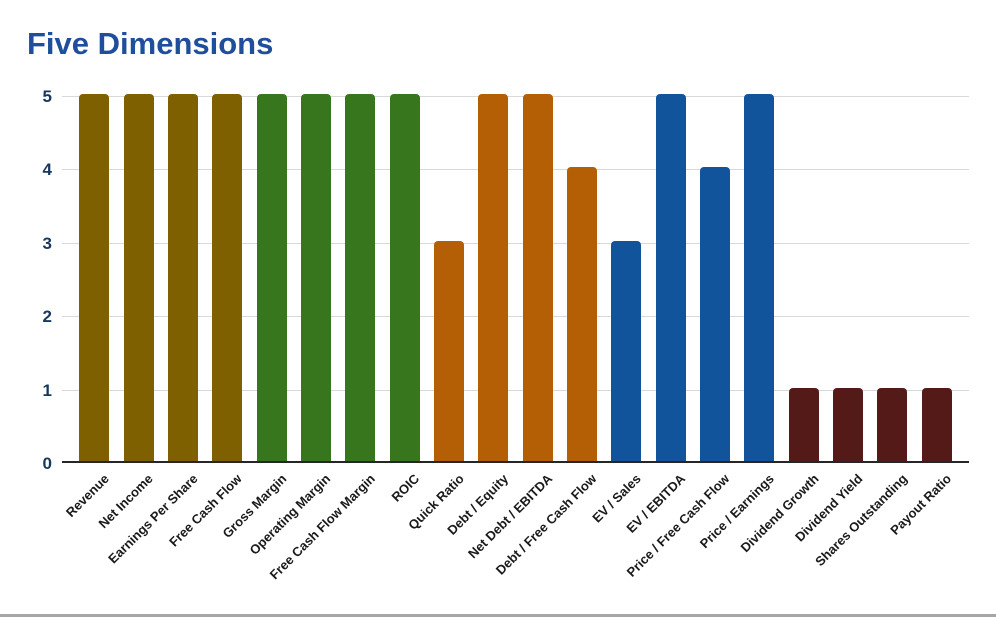 The image size is (996, 623). I want to click on bar-ev-ebitda, so click(670, 277).